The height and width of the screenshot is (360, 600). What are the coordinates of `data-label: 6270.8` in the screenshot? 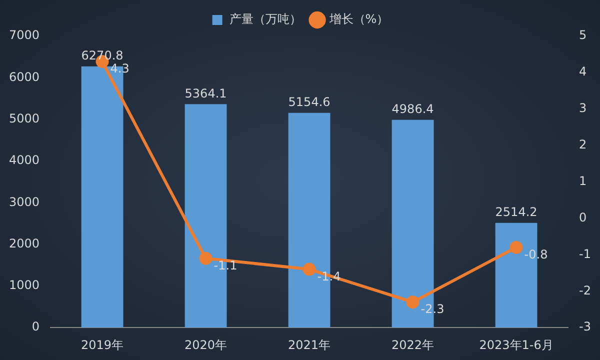 It's located at (102, 55).